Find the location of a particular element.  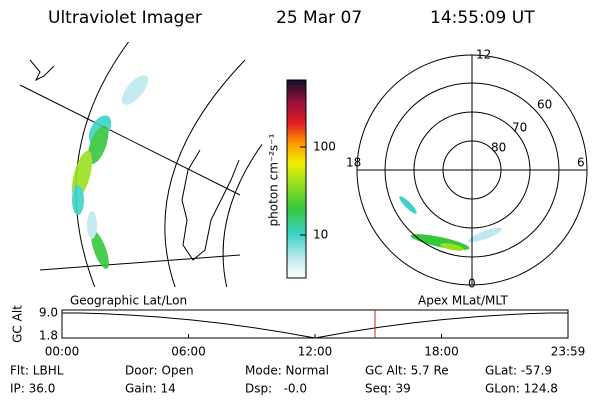

status-field: Gain: 14 is located at coordinates (150, 389).